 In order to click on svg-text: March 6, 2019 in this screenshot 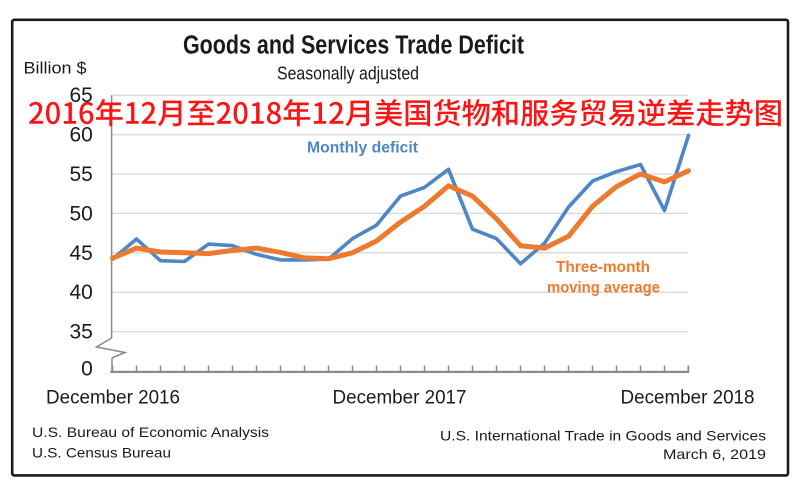, I will do `click(714, 454)`.